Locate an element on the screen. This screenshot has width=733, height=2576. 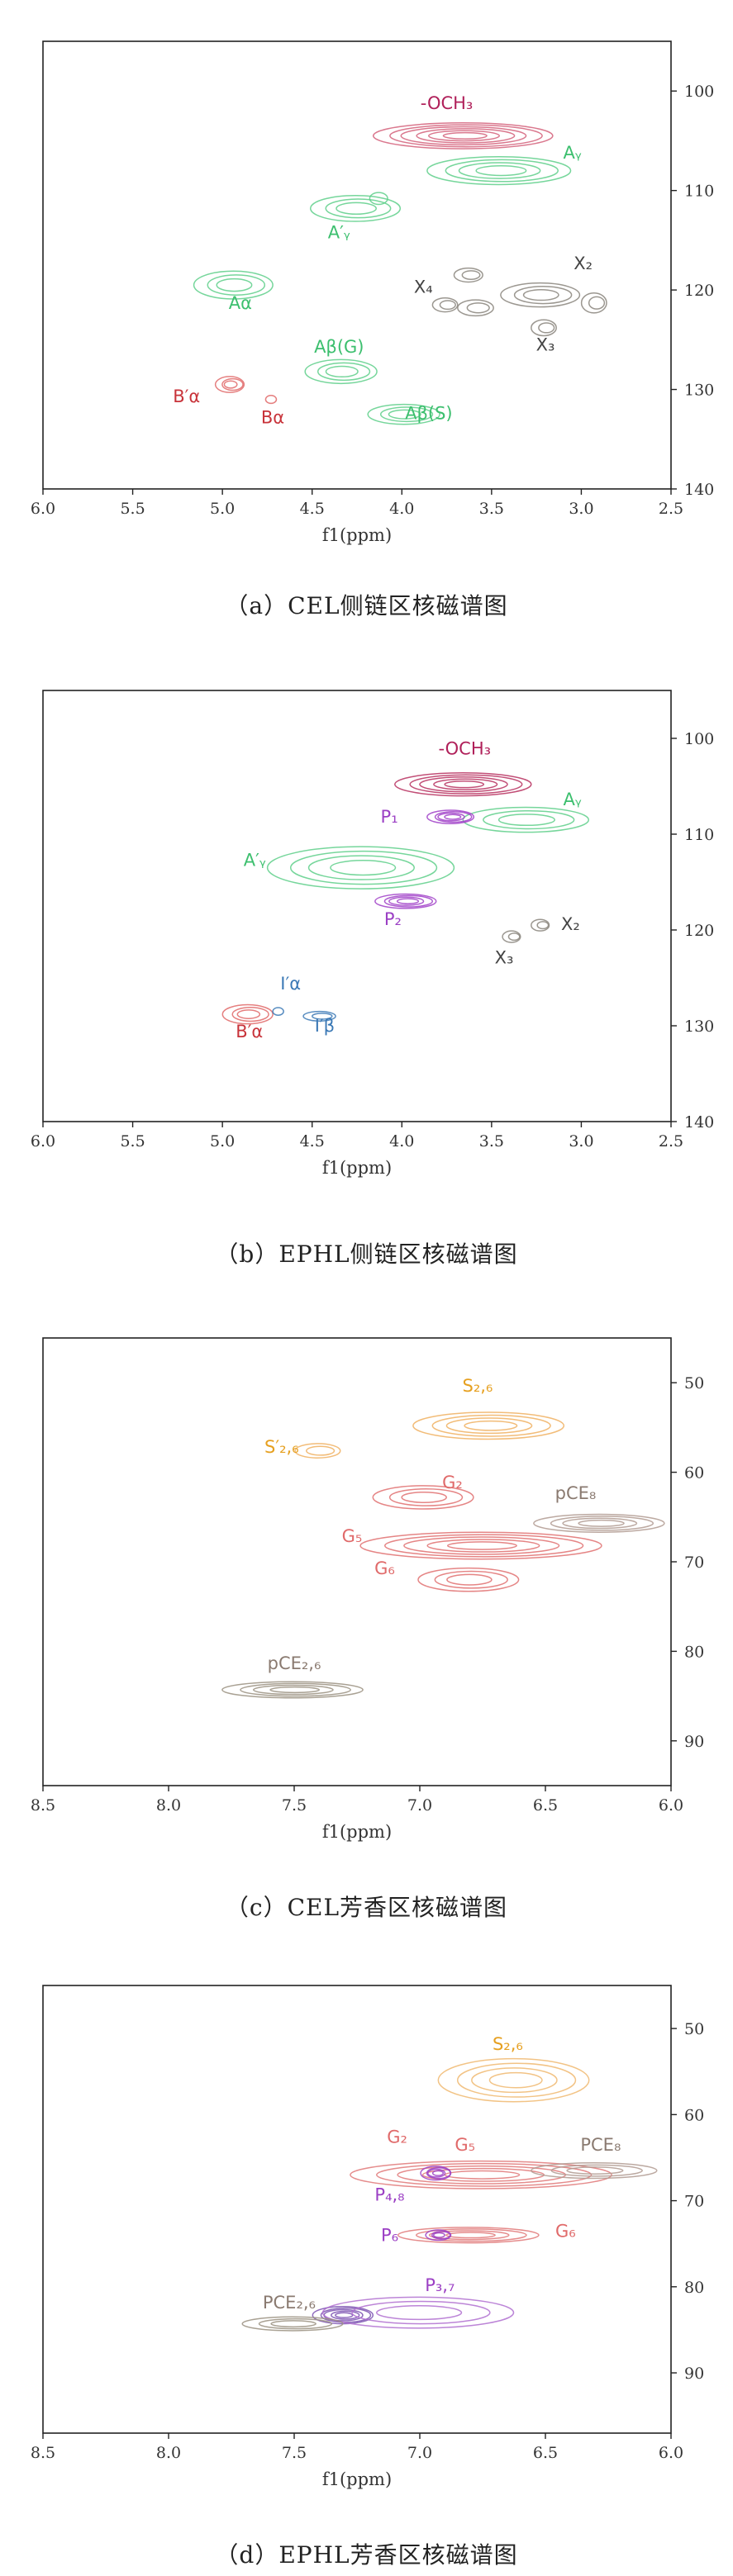
y-tick-label: 130 is located at coordinates (699, 1027).